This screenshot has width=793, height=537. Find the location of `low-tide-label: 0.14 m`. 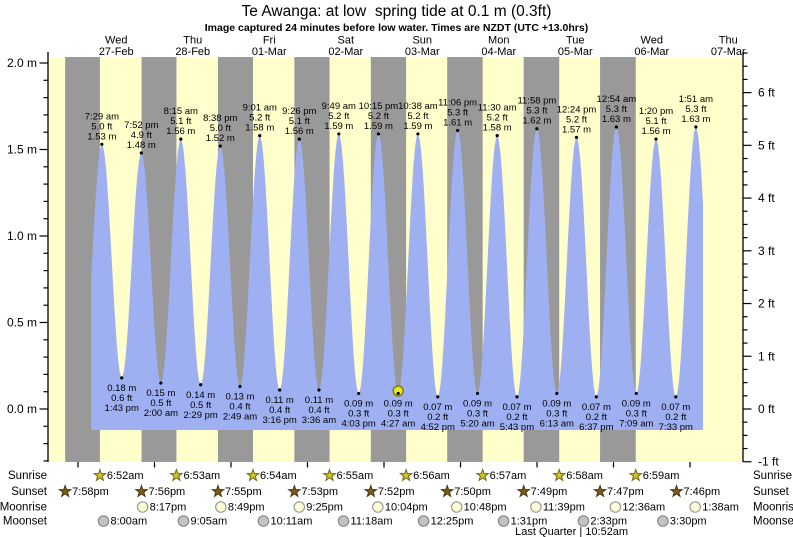

low-tide-label: 0.14 m is located at coordinates (200, 395).